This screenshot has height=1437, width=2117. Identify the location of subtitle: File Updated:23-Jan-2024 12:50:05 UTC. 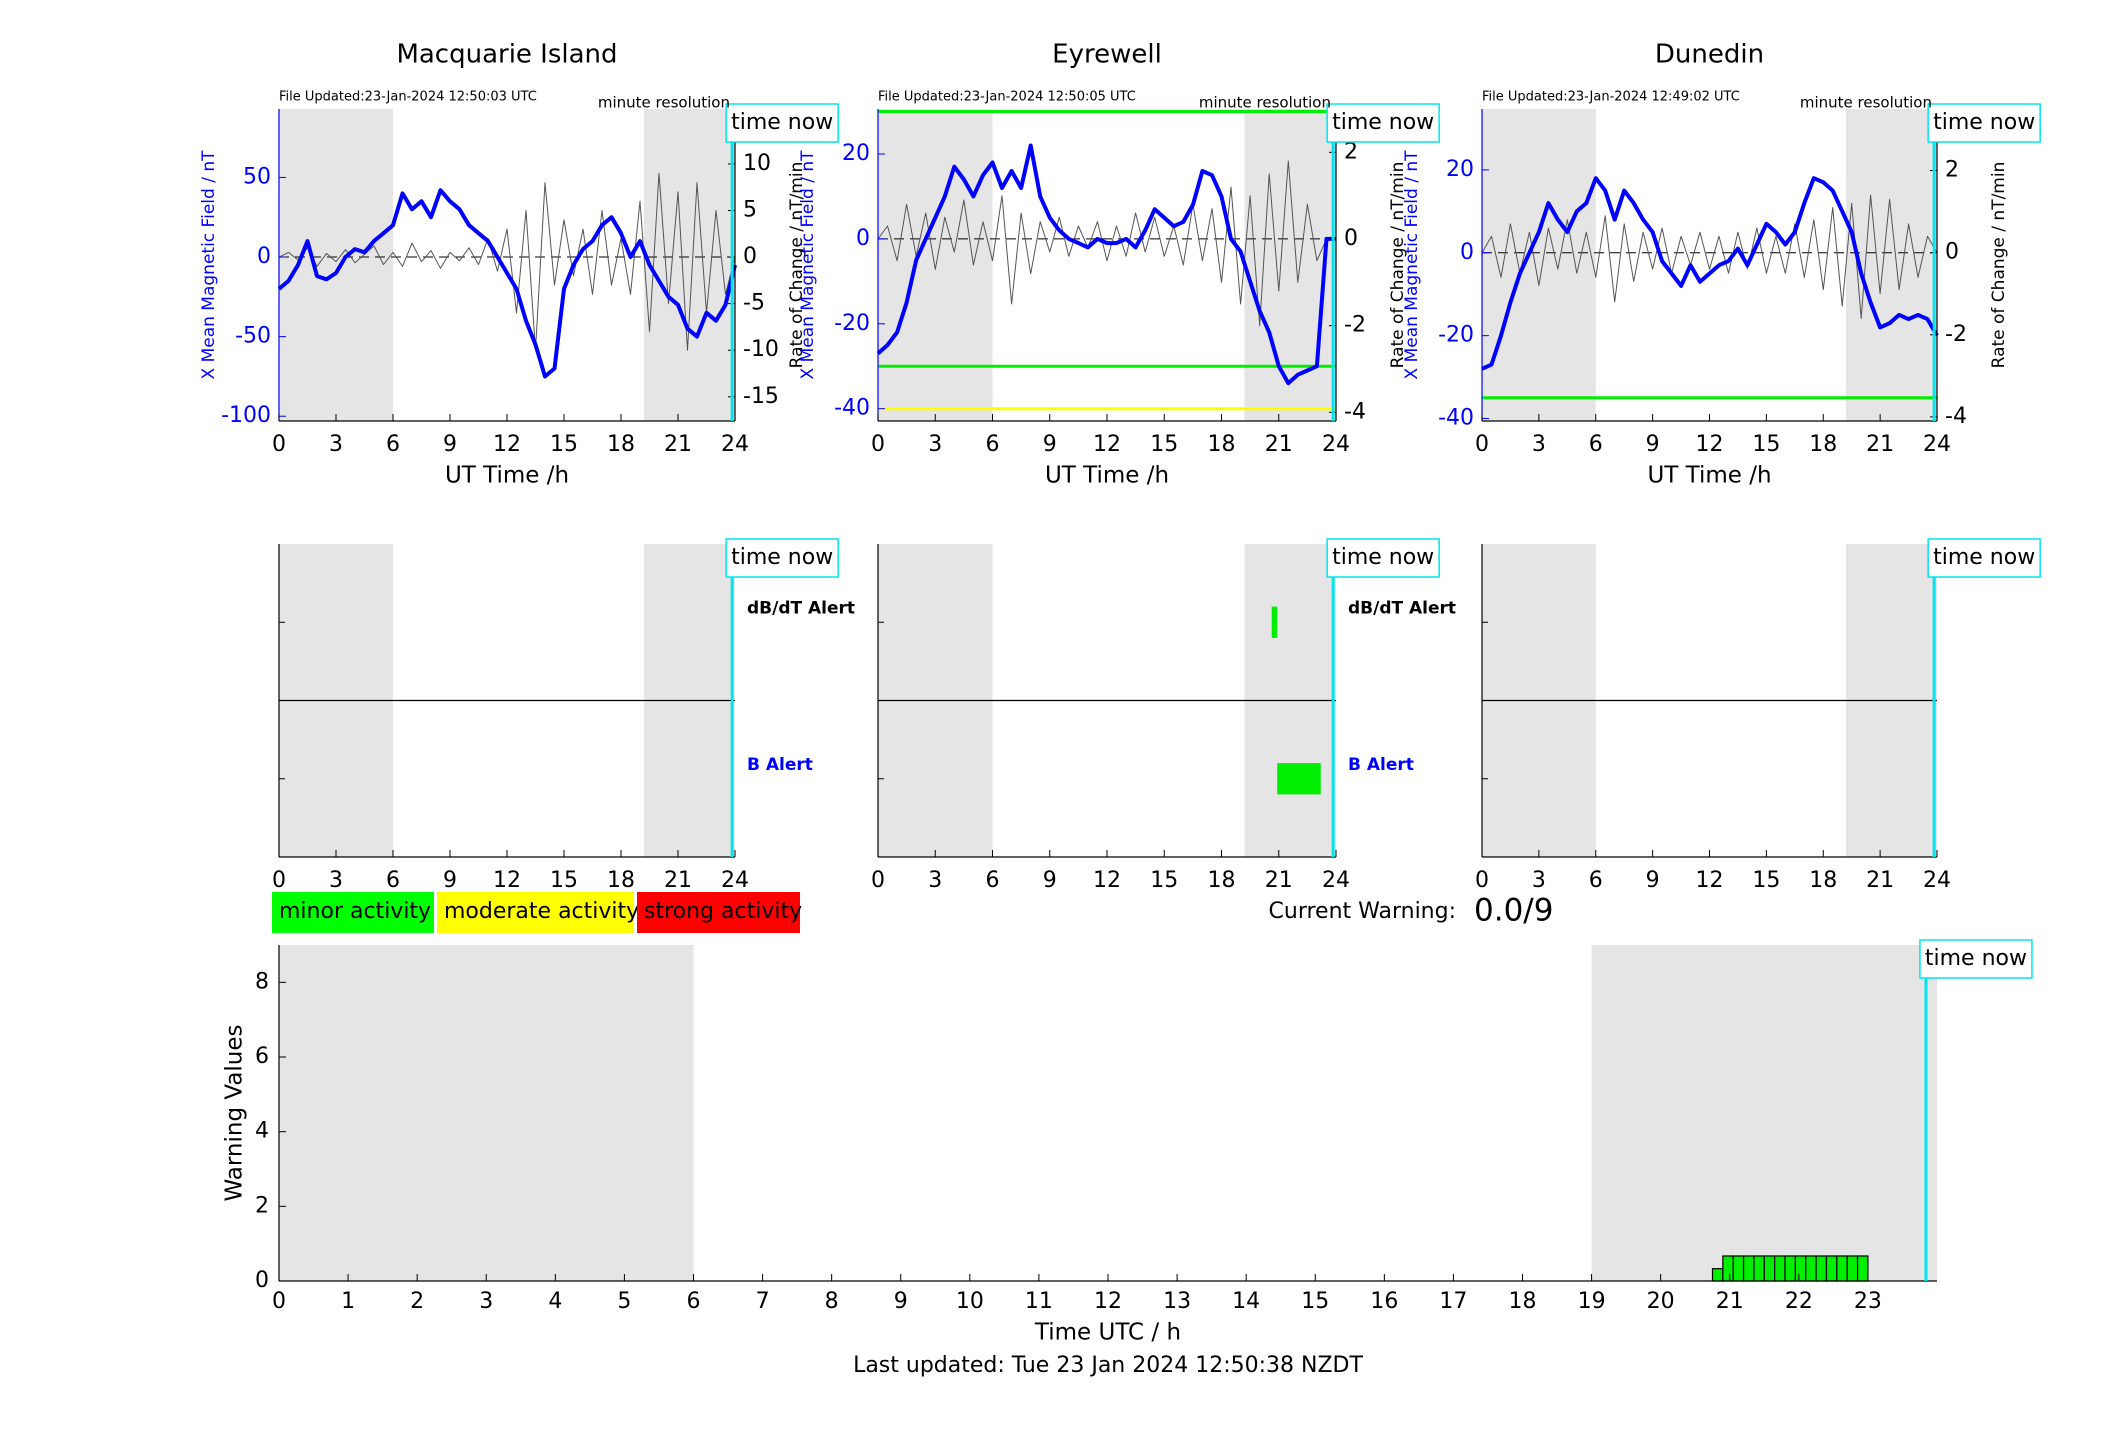
(1007, 97).